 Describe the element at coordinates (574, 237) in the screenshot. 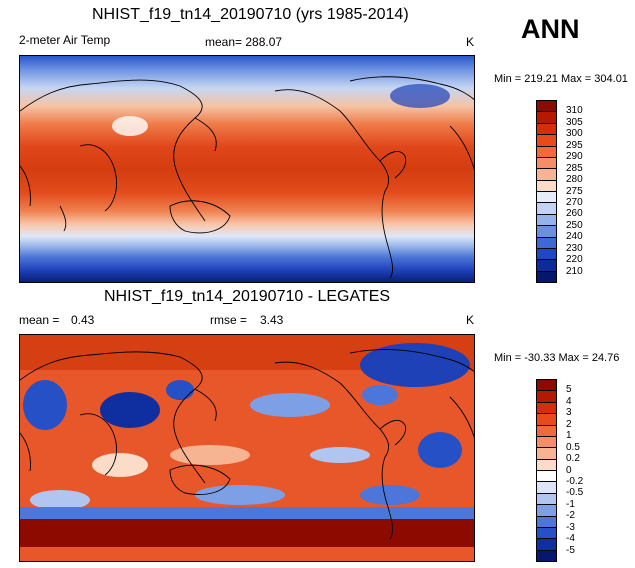

I see `top-colorbar-tick-label: 240` at that location.